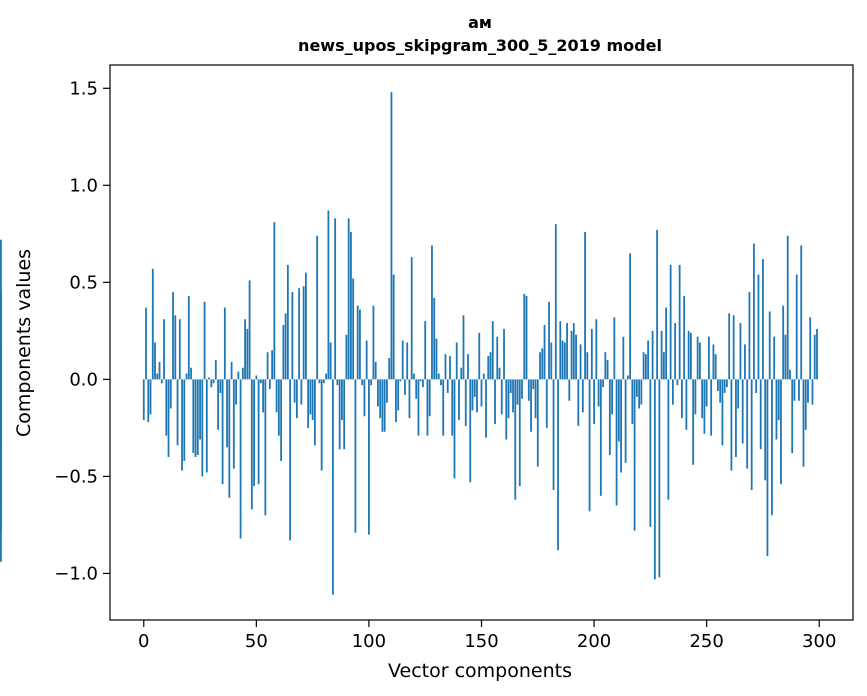 This screenshot has width=867, height=696. What do you see at coordinates (256, 641) in the screenshot?
I see `x-tick-label: 50` at bounding box center [256, 641].